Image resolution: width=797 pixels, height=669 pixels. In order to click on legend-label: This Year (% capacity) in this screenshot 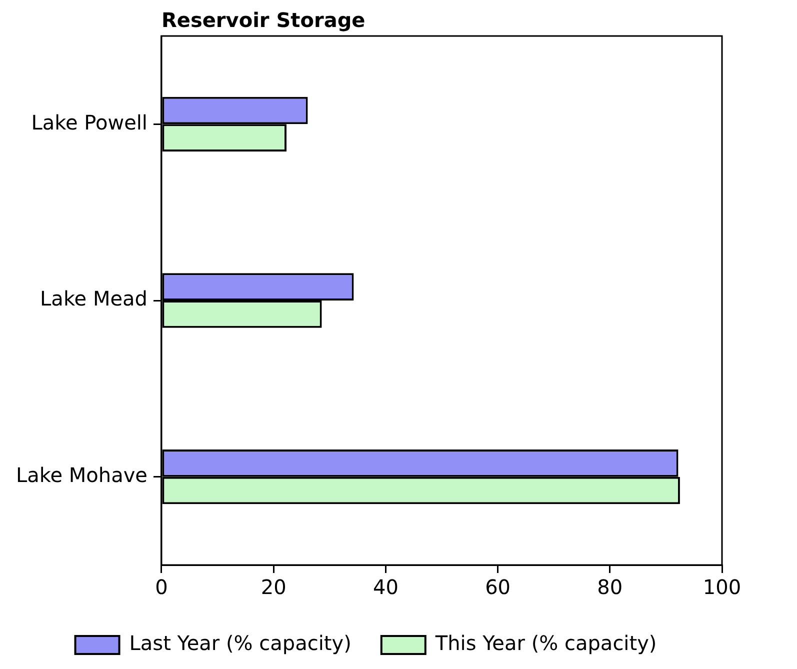, I will do `click(545, 643)`.